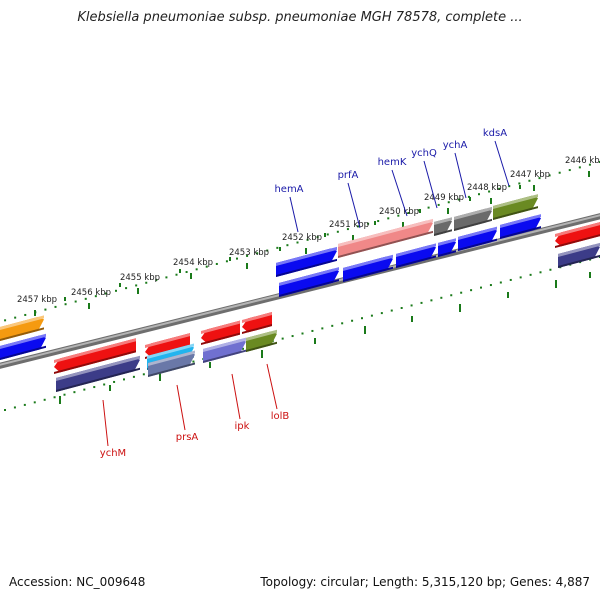  What do you see at coordinates (447, 247) in the screenshot?
I see `gene-cds-d` at bounding box center [447, 247].